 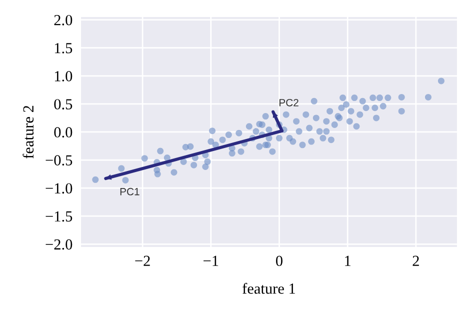 What do you see at coordinates (142, 261) in the screenshot?
I see `x-tick-label: −2` at bounding box center [142, 261].